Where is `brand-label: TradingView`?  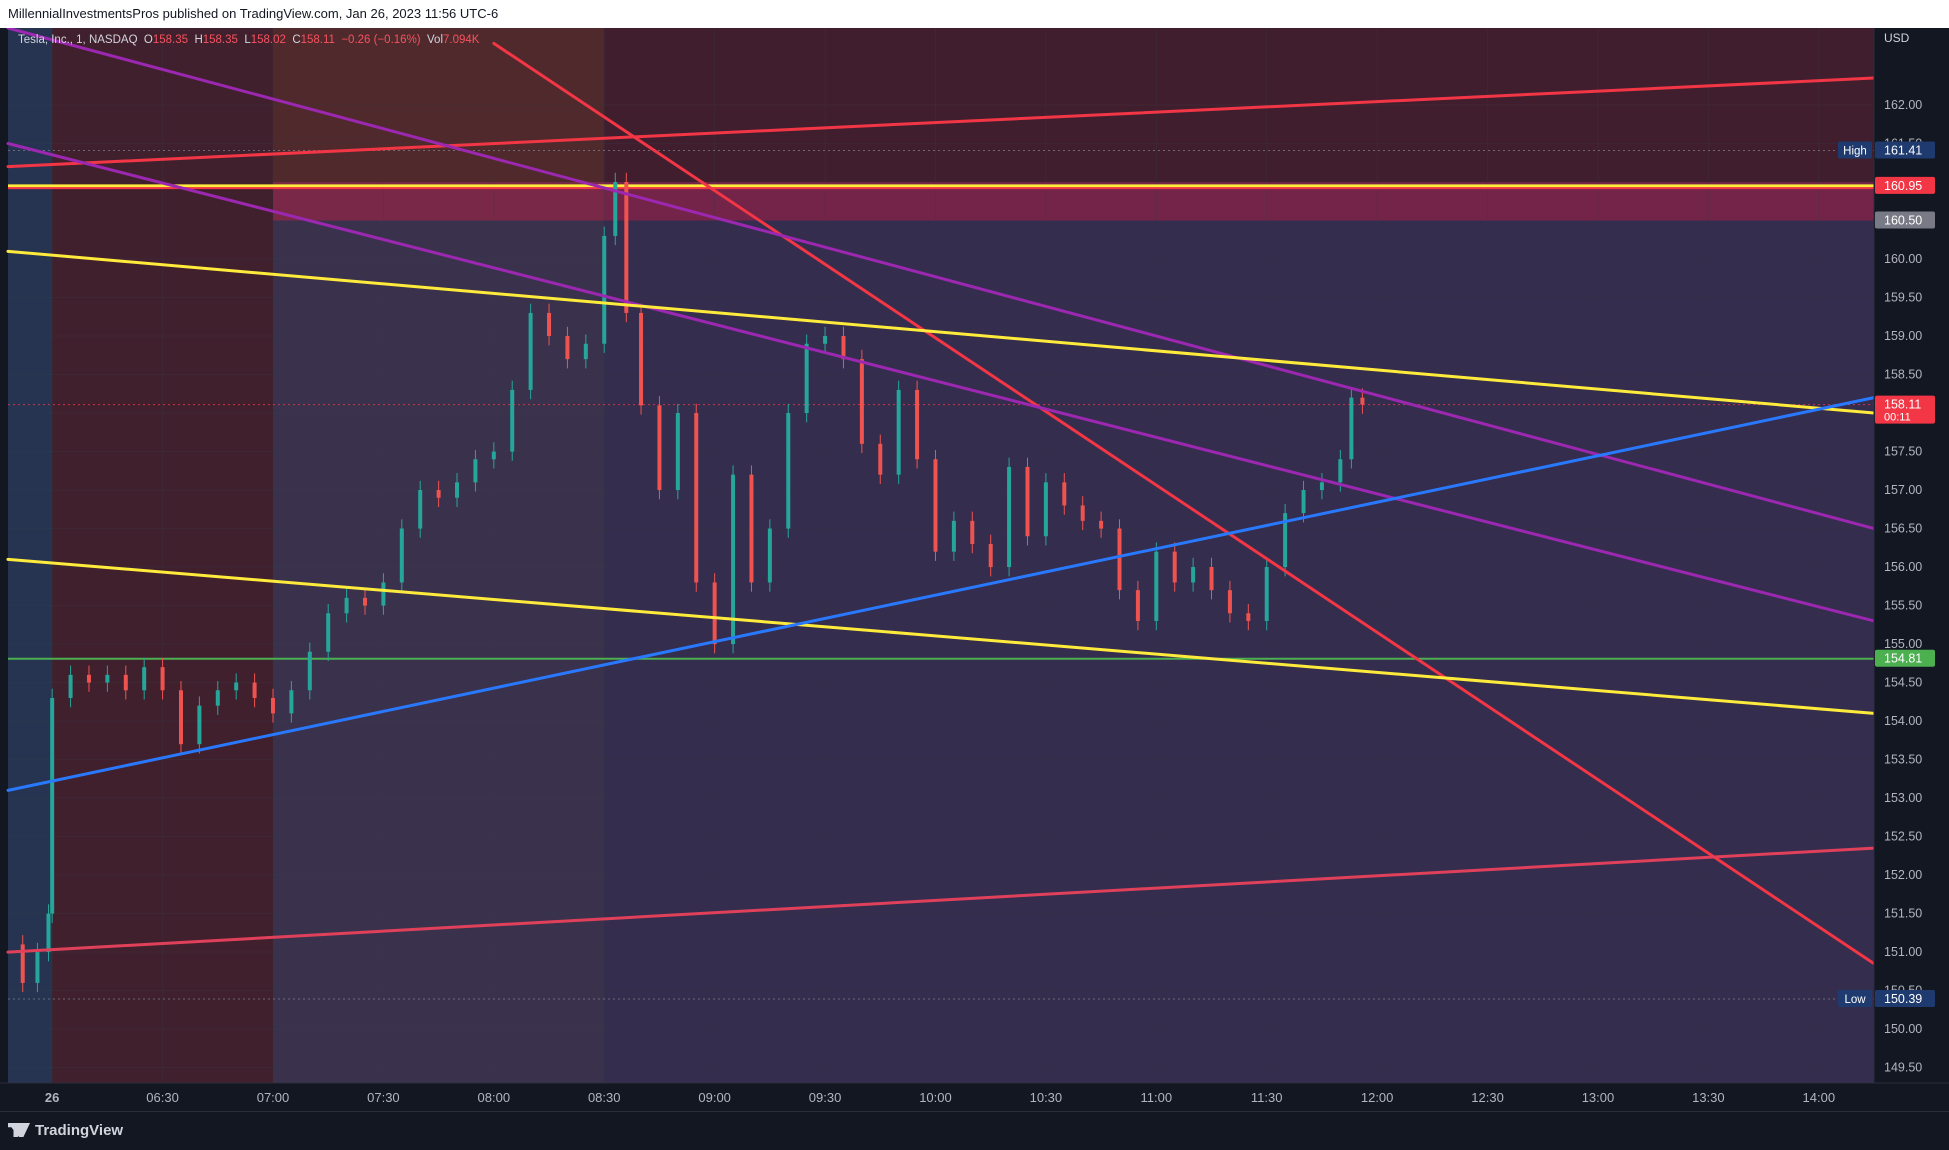
brand-label: TradingView is located at coordinates (79, 1130).